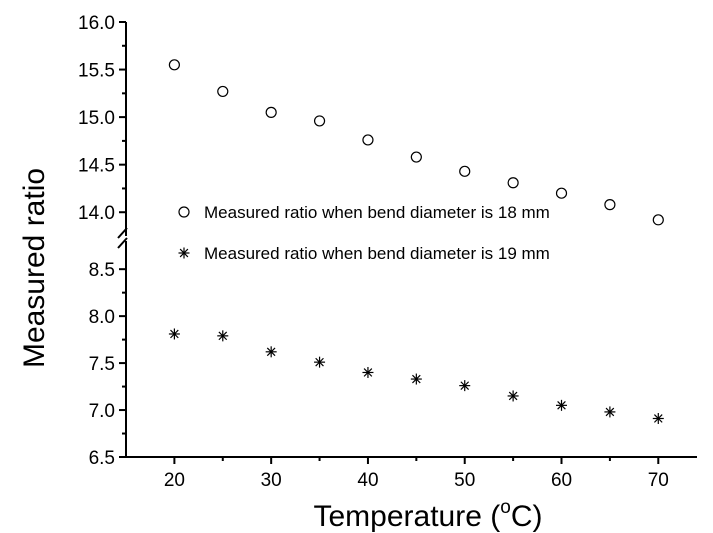 The image size is (713, 533). What do you see at coordinates (102, 458) in the screenshot?
I see `y-tick-label: 6.5` at bounding box center [102, 458].